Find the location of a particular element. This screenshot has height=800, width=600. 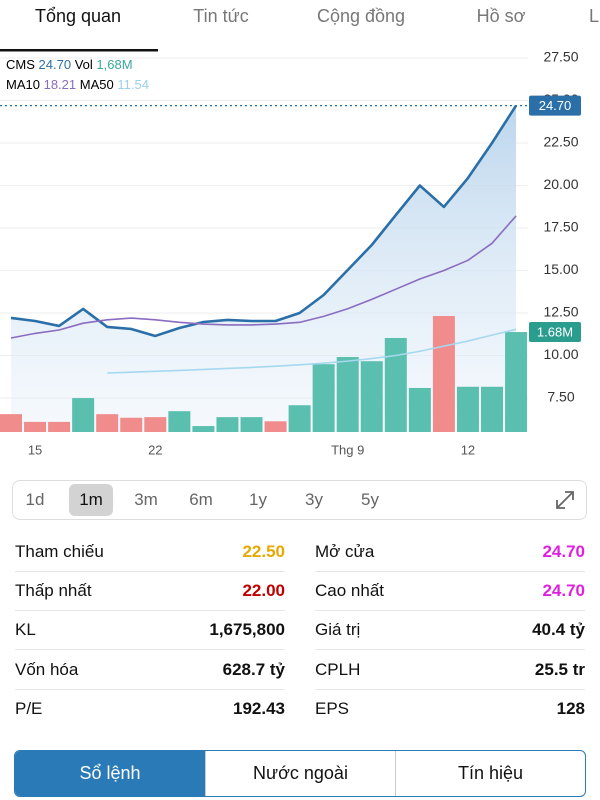

stat-row: Thấp nhất 22.00 is located at coordinates (150, 591).